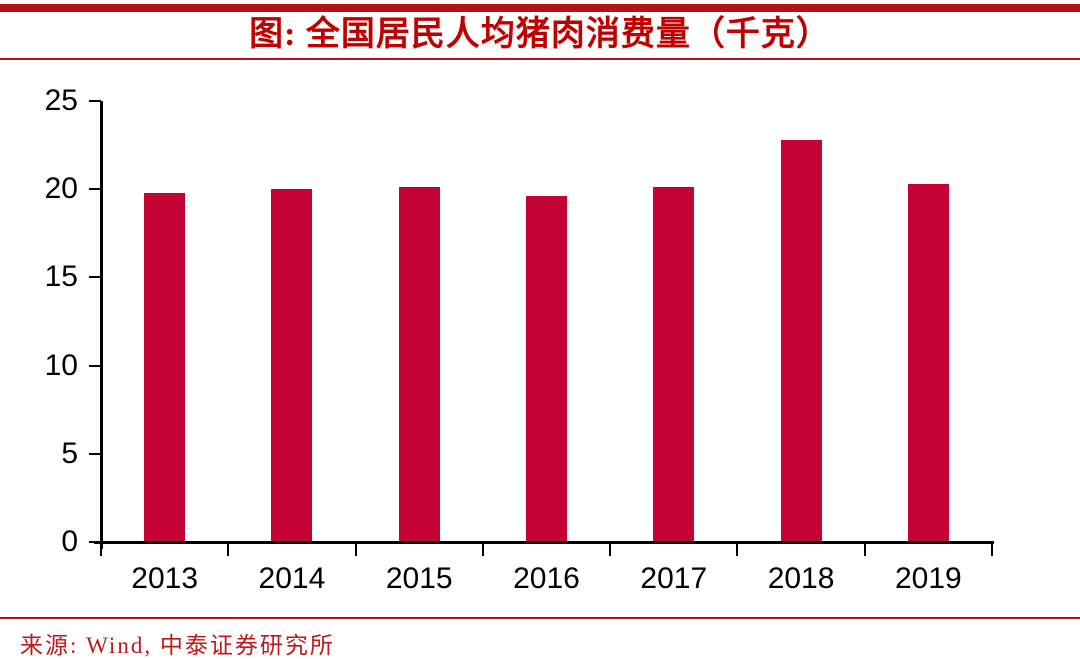 The height and width of the screenshot is (659, 1080). I want to click on bar-2014, so click(292, 365).